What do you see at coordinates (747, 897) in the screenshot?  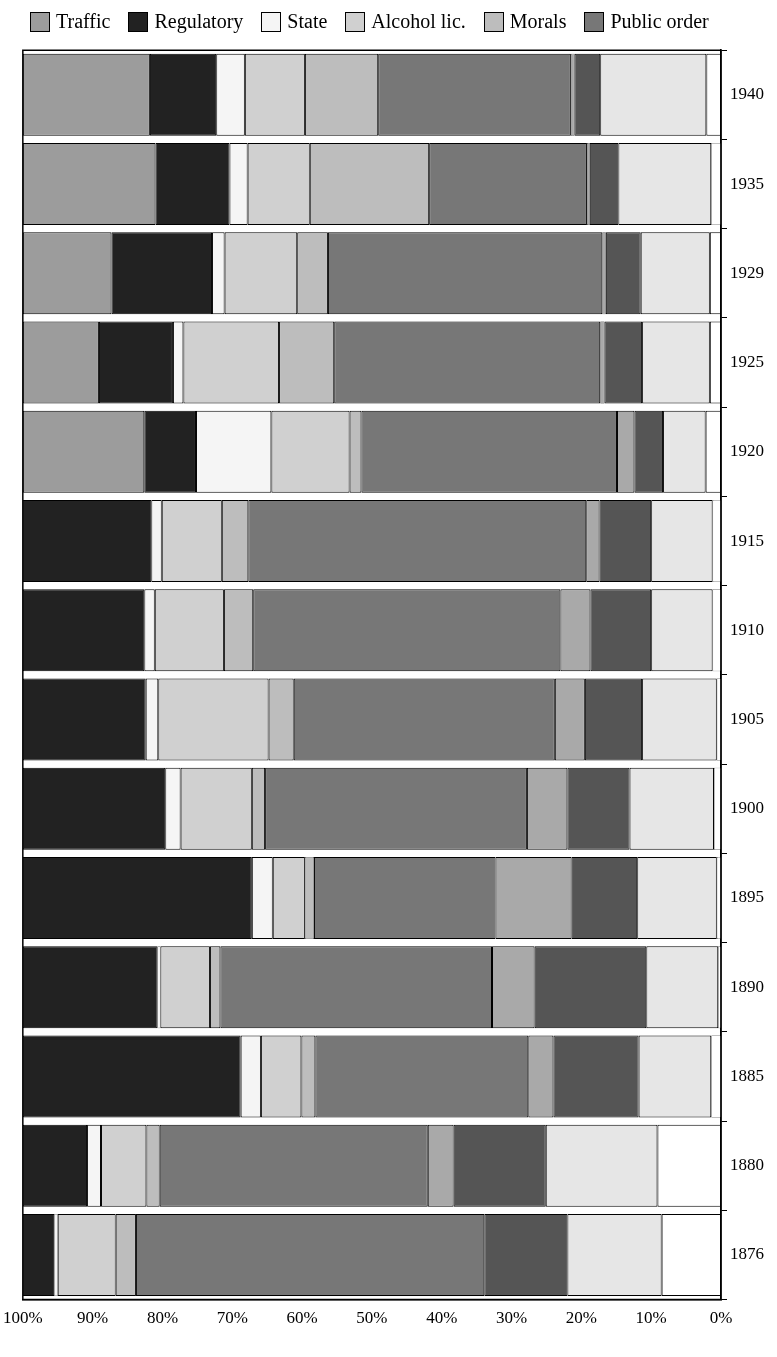 I see `y-tick-label: 1895` at bounding box center [747, 897].